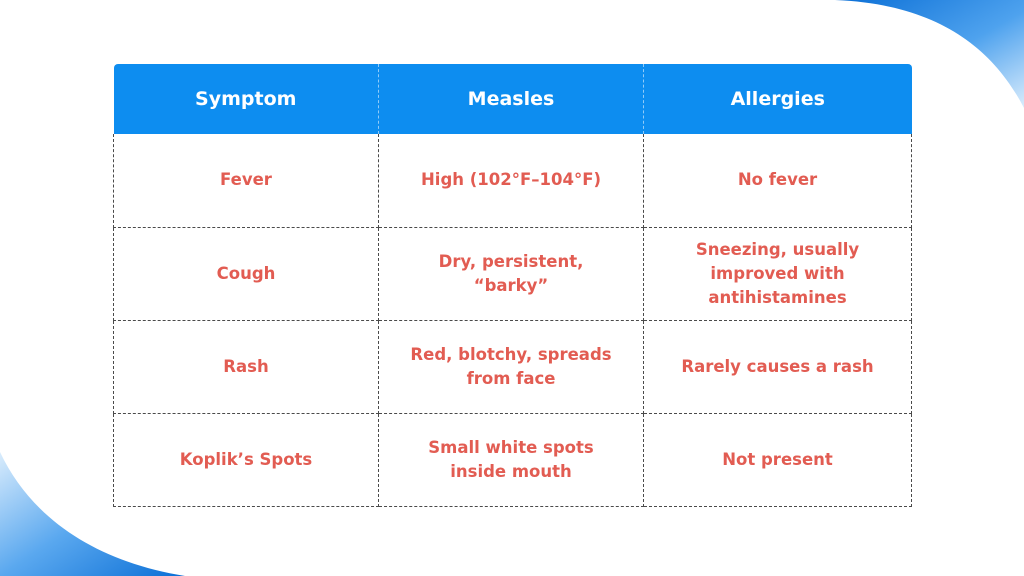  I want to click on measles-cell: Dry, persistent, “barky”, so click(511, 273).